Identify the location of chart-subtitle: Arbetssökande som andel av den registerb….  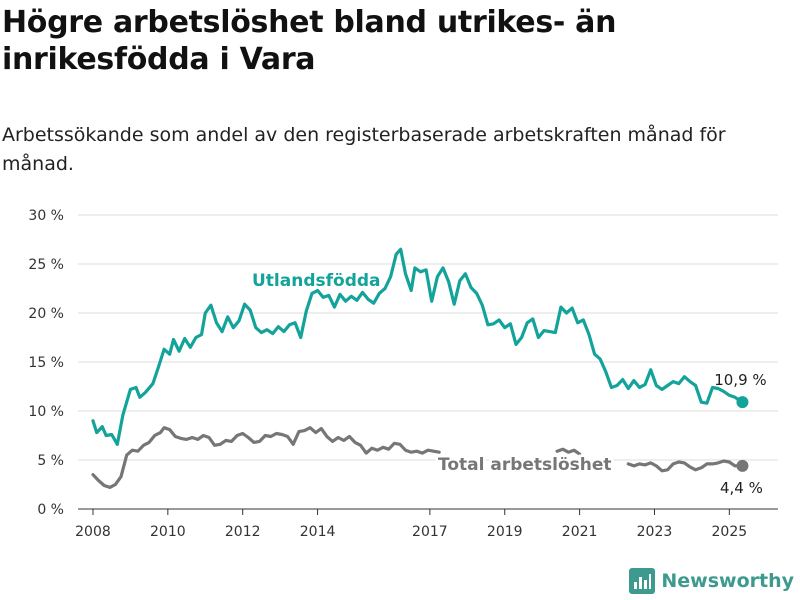
(364, 149).